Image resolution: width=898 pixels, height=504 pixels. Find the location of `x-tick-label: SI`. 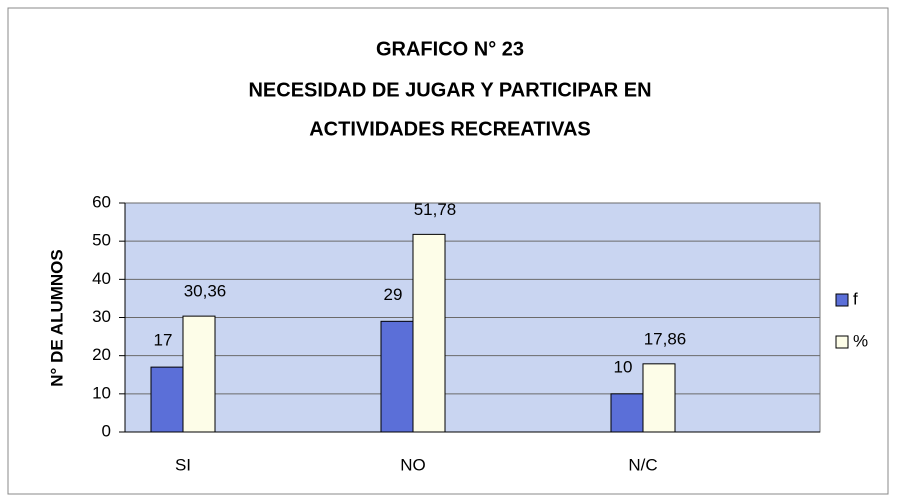

x-tick-label: SI is located at coordinates (183, 464).